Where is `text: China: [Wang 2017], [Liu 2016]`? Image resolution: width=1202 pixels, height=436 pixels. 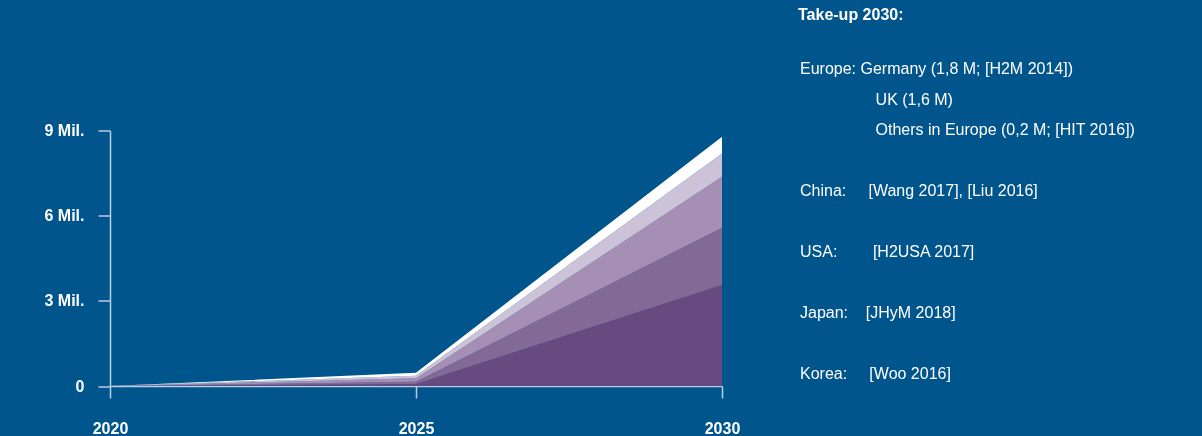 text: China: [Wang 2017], [Liu 2016] is located at coordinates (919, 191).